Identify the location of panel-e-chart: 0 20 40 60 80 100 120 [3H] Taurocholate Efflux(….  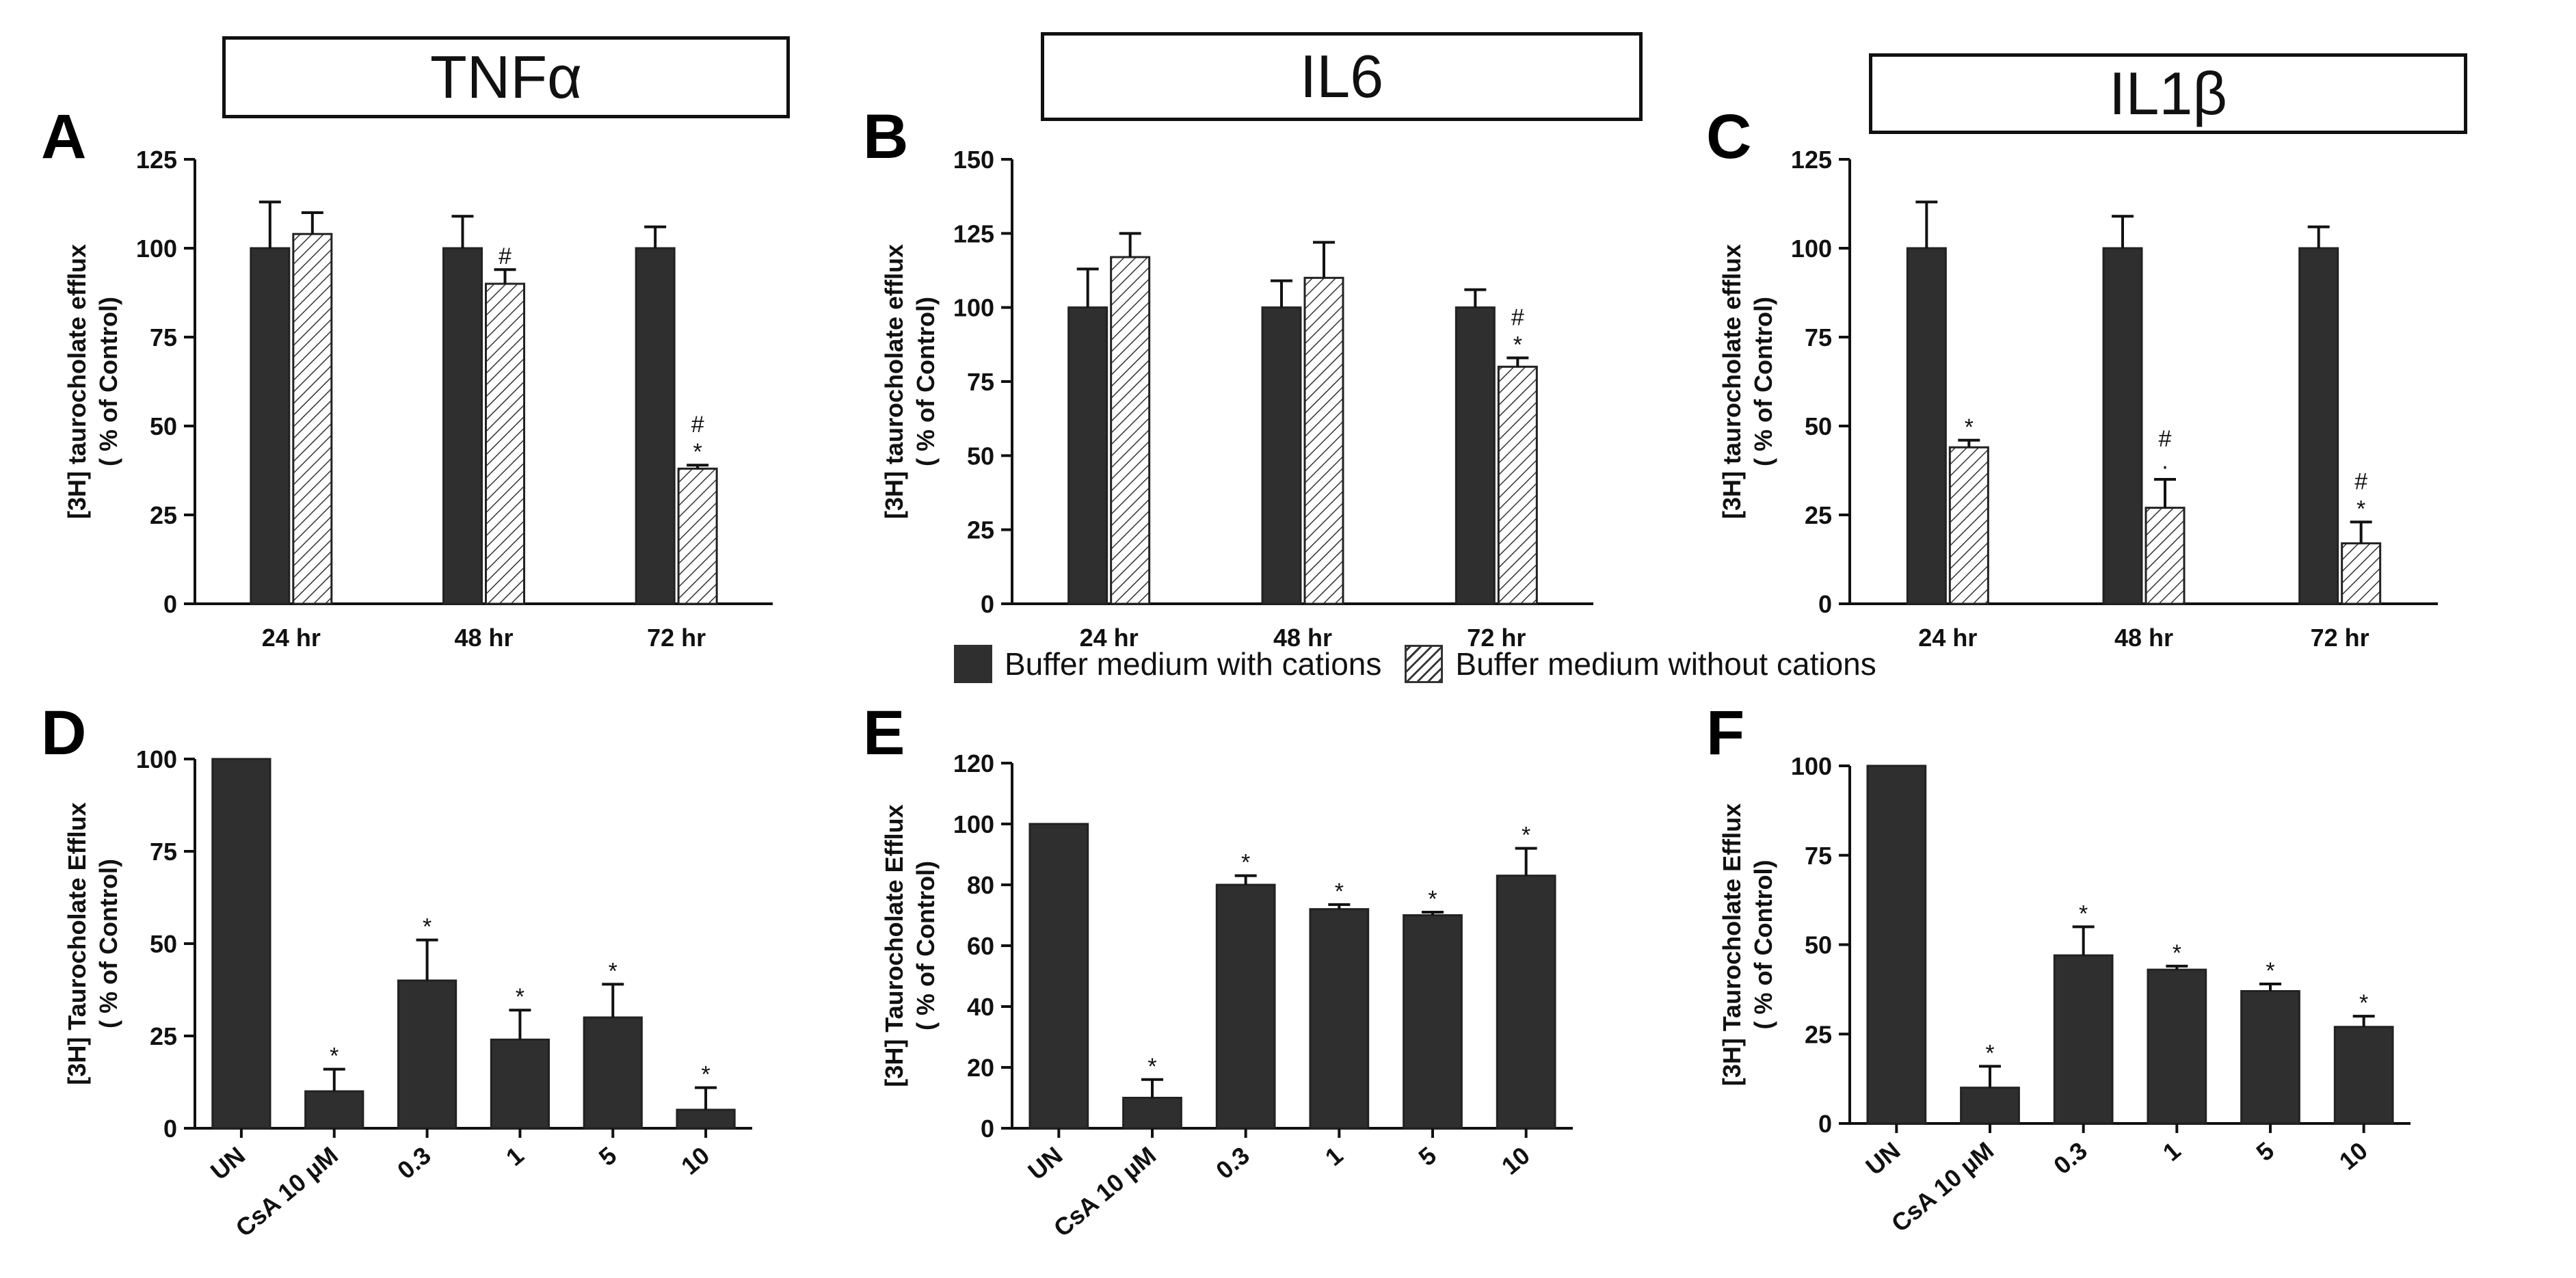
(1226, 995).